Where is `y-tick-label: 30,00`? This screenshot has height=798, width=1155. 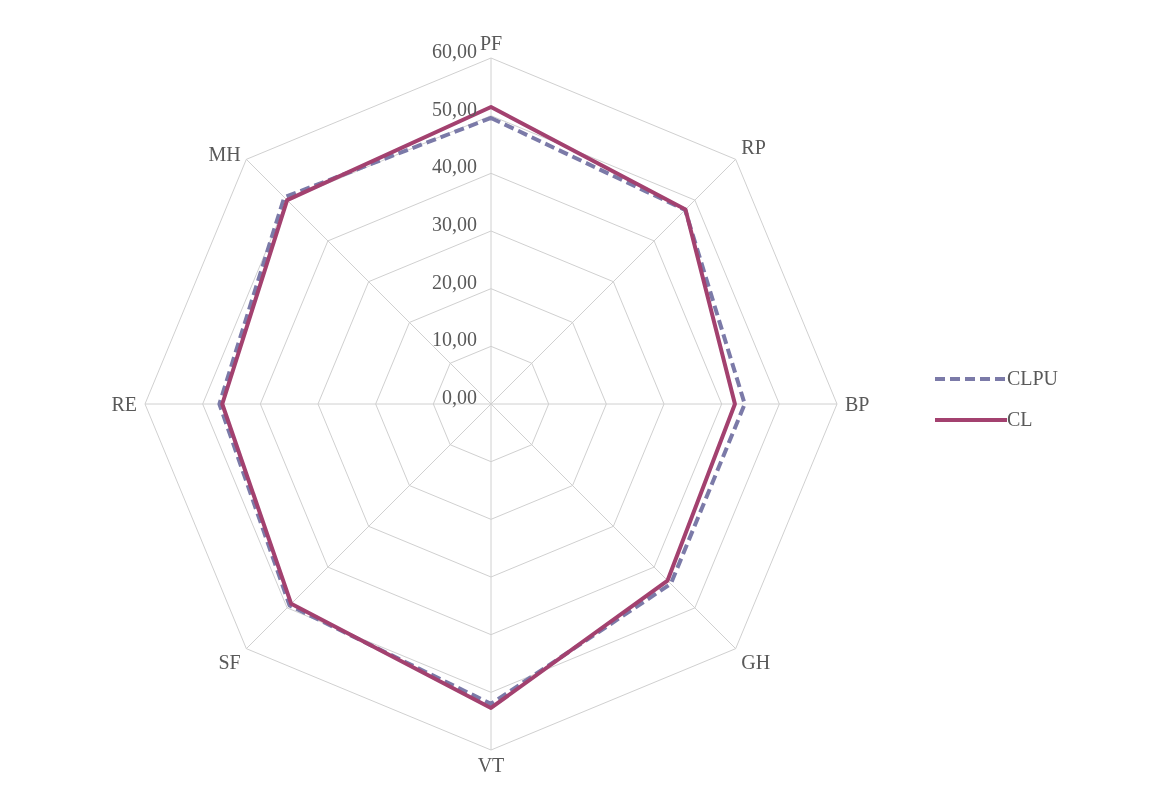
y-tick-label: 30,00 is located at coordinates (454, 224).